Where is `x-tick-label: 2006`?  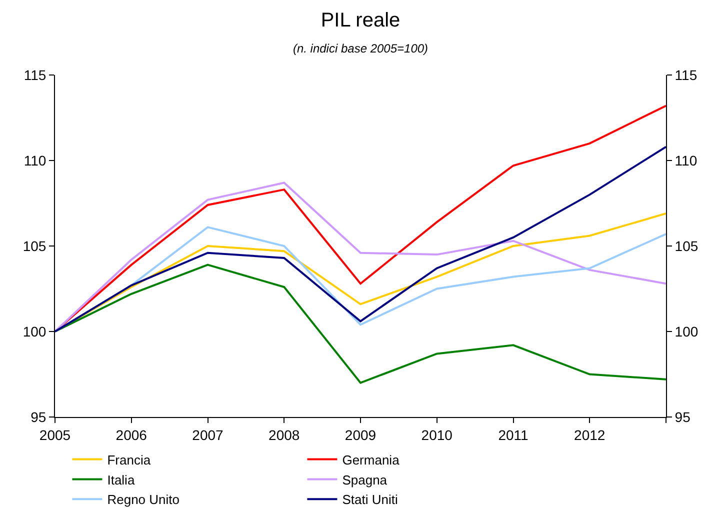
x-tick-label: 2006 is located at coordinates (132, 434).